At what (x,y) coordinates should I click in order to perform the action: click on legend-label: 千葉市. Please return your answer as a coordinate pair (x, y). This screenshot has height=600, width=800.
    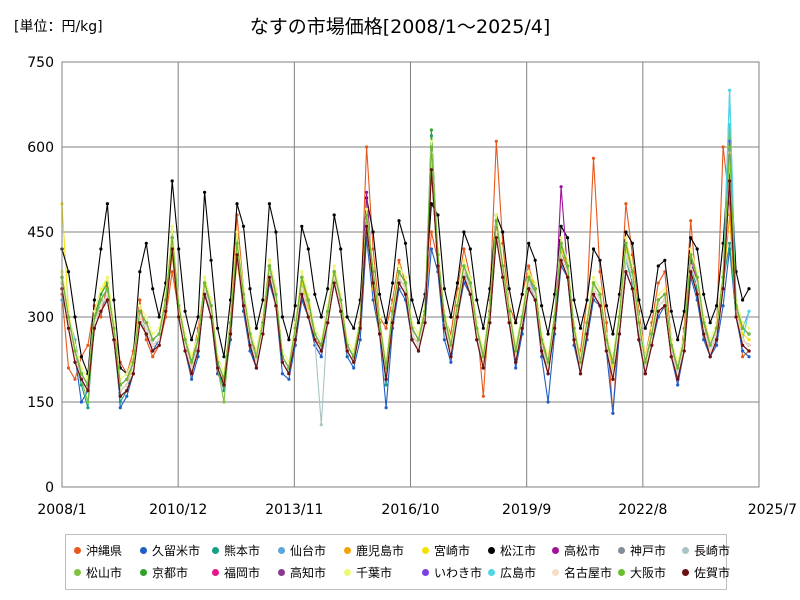
    Looking at the image, I should click on (374, 573).